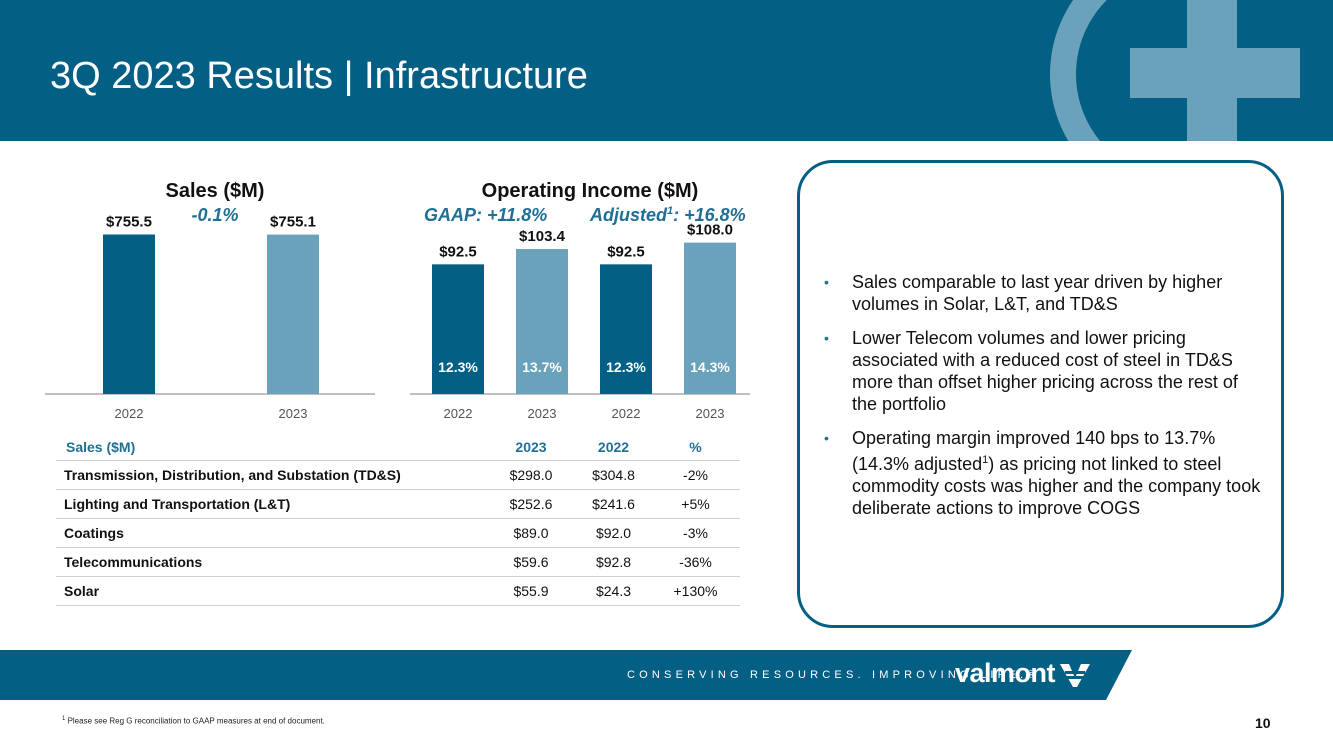  What do you see at coordinates (271, 532) in the screenshot?
I see `segment-name: Coatings` at bounding box center [271, 532].